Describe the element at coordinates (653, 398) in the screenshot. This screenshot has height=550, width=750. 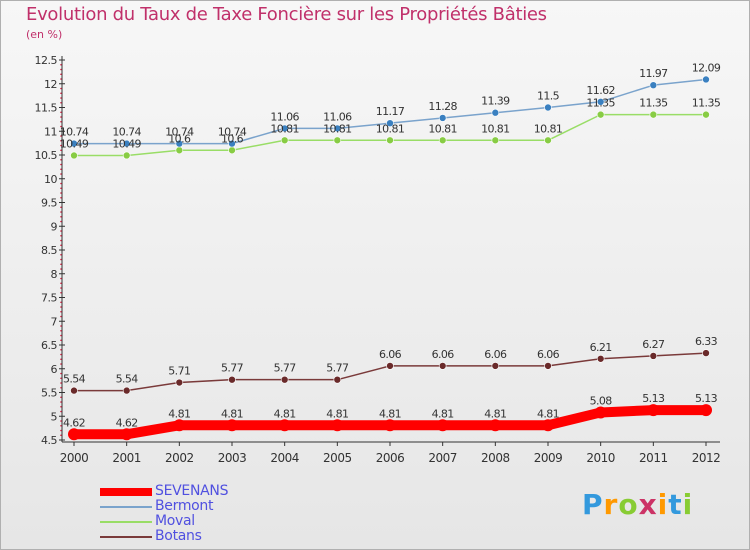
I see `data-label: 5.13` at that location.